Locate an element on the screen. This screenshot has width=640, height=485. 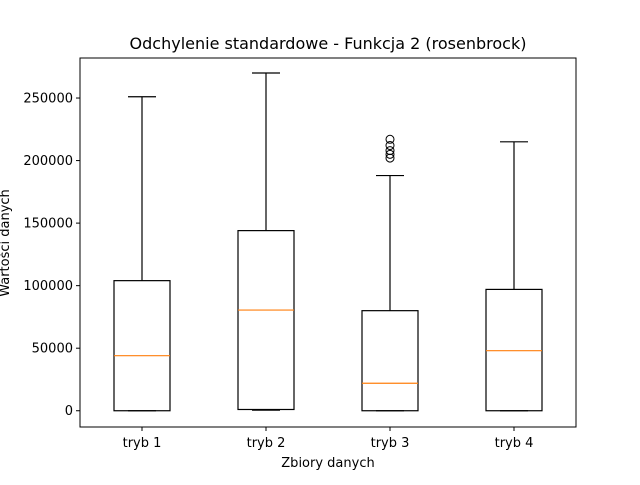
y-tick-label: 250000 is located at coordinates (48, 99).